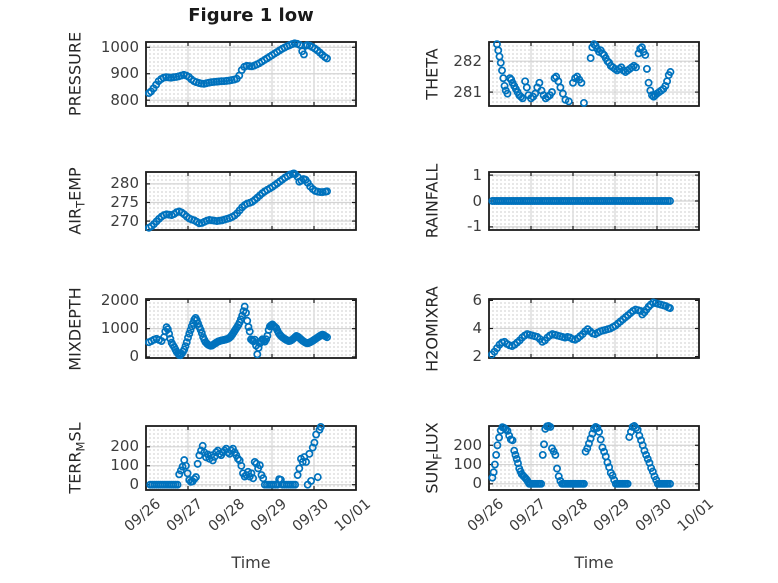 The height and width of the screenshot is (583, 778). Describe the element at coordinates (119, 46) in the screenshot. I see `y-tick-label: 1000` at that location.